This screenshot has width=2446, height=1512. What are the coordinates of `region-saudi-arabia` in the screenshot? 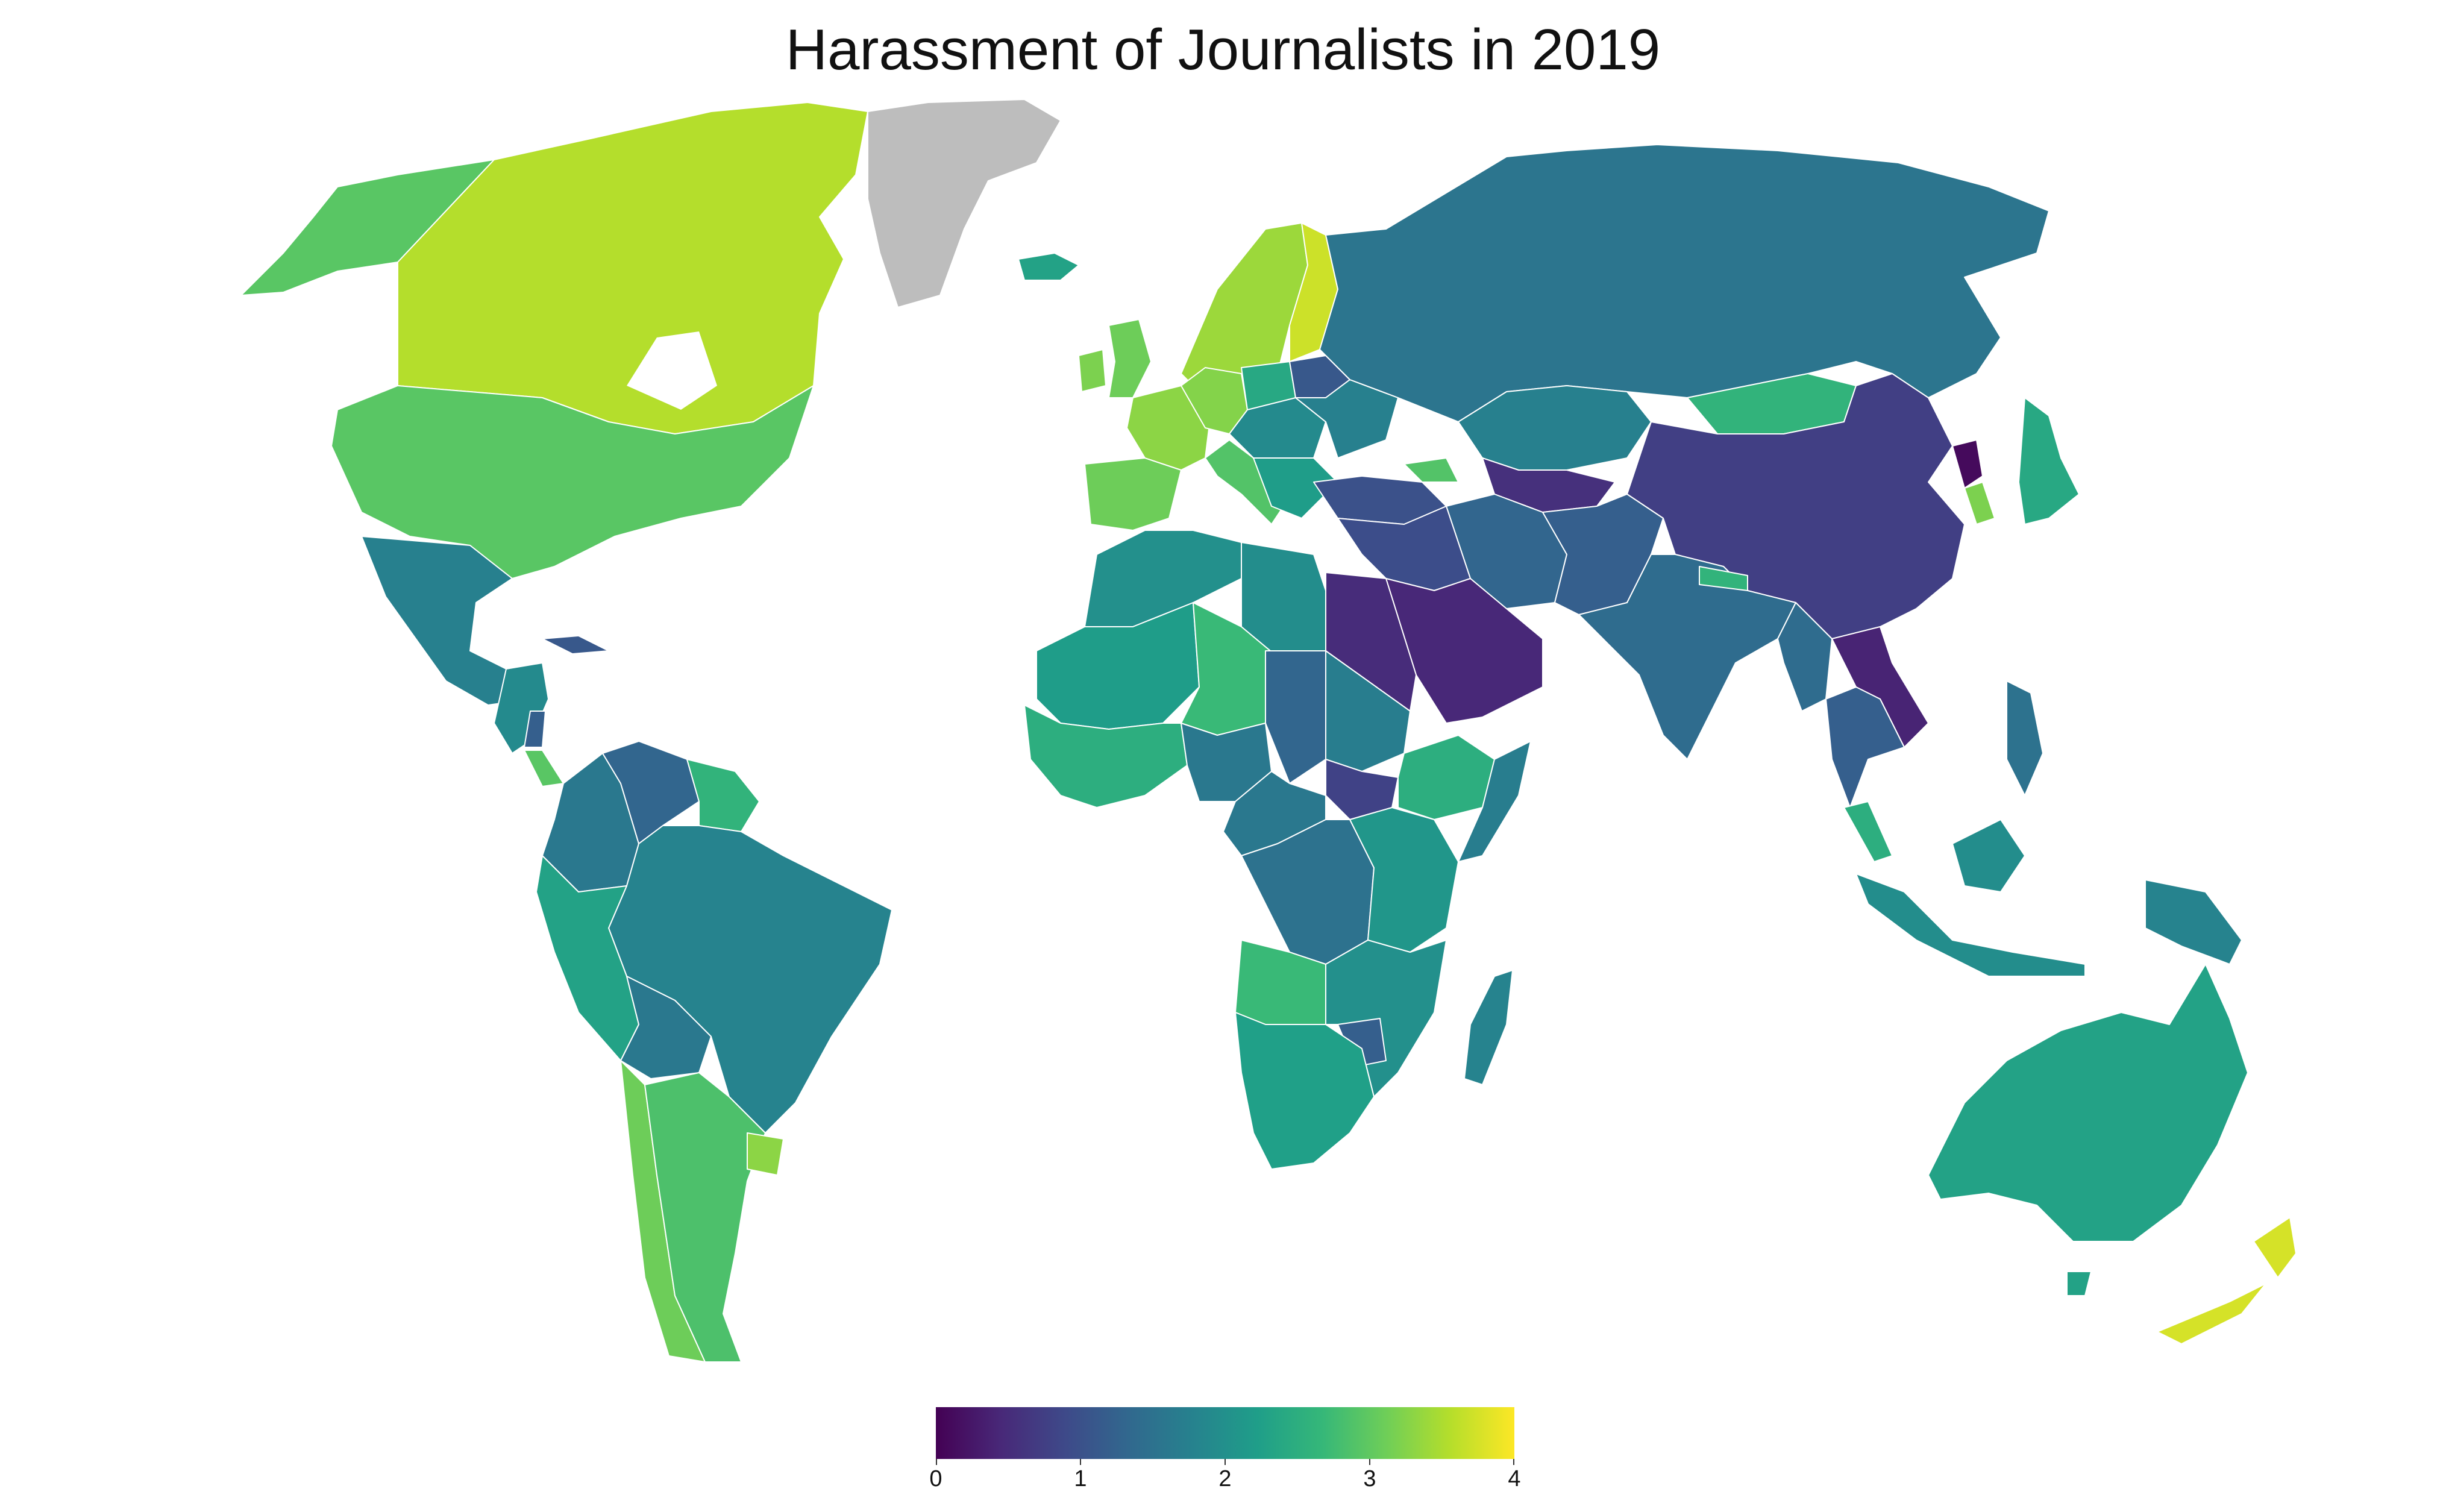 It's located at (1464, 651).